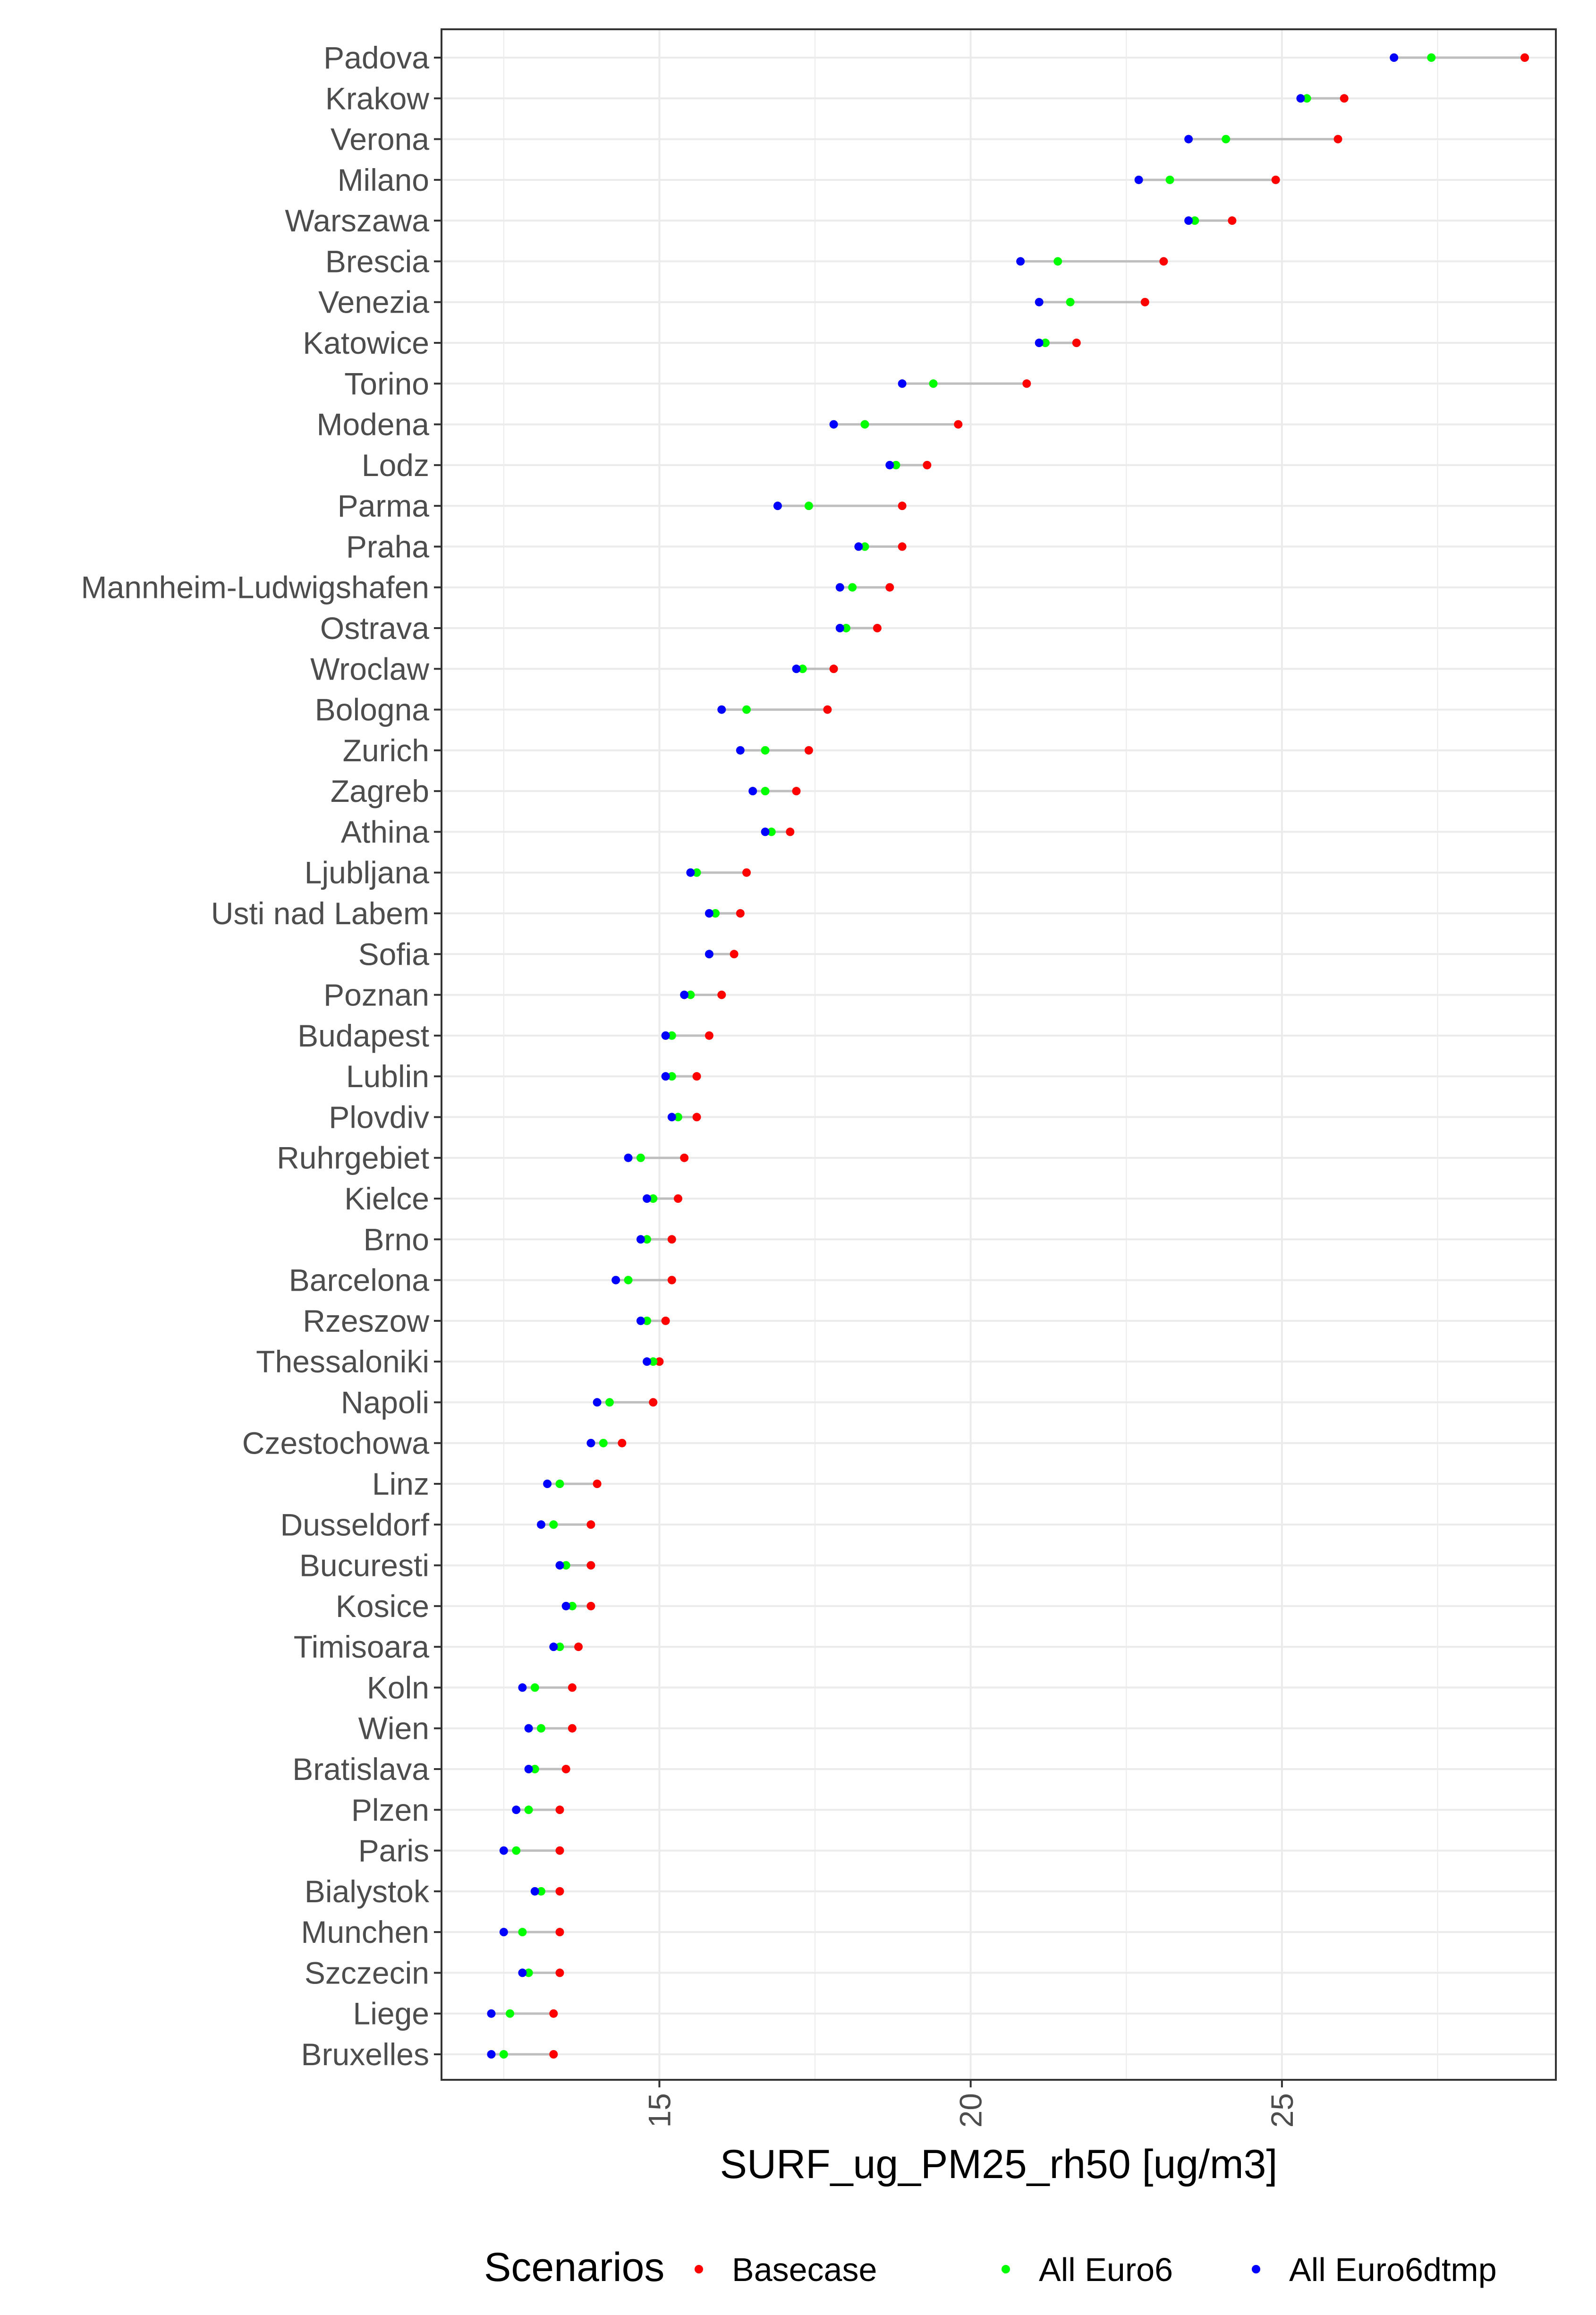 The width and height of the screenshot is (1596, 2315). What do you see at coordinates (1006, 2269) in the screenshot?
I see `legend-key-all-euro6` at bounding box center [1006, 2269].